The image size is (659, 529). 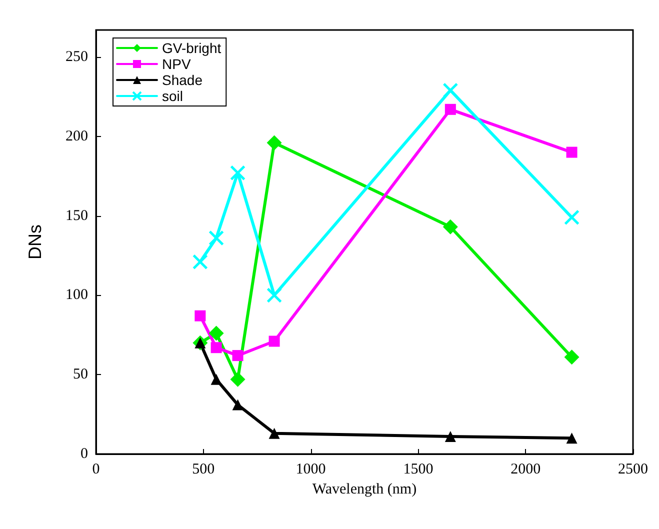 I want to click on legend-label: soil, so click(x=173, y=96).